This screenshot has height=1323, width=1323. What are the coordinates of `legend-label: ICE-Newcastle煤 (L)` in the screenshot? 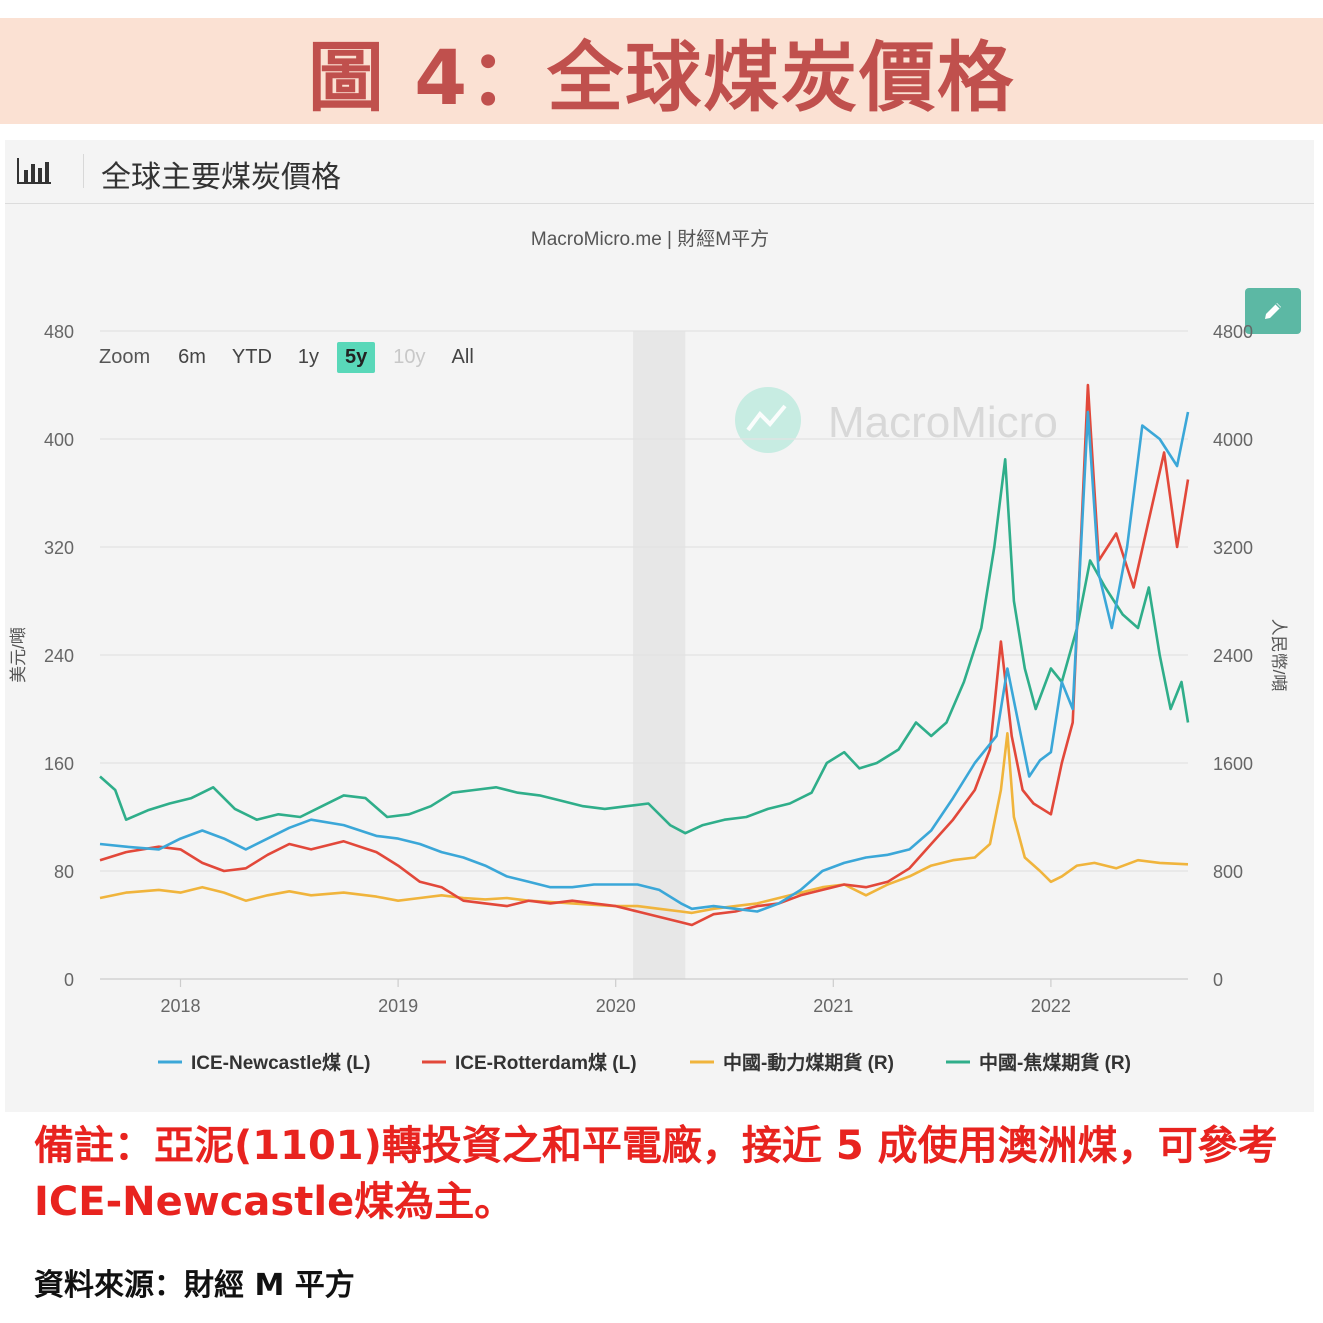 It's located at (280, 1063).